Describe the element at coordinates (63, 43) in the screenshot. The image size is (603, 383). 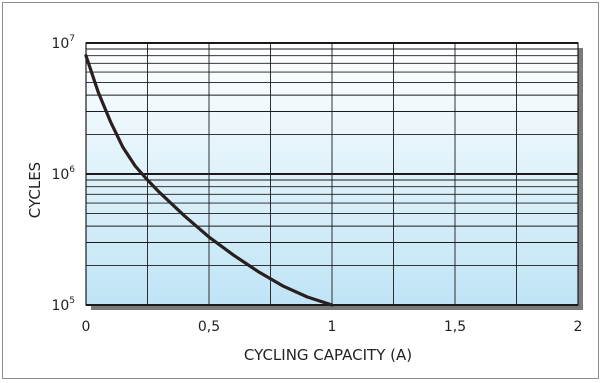
I see `y-tick-label: 10⁷` at that location.